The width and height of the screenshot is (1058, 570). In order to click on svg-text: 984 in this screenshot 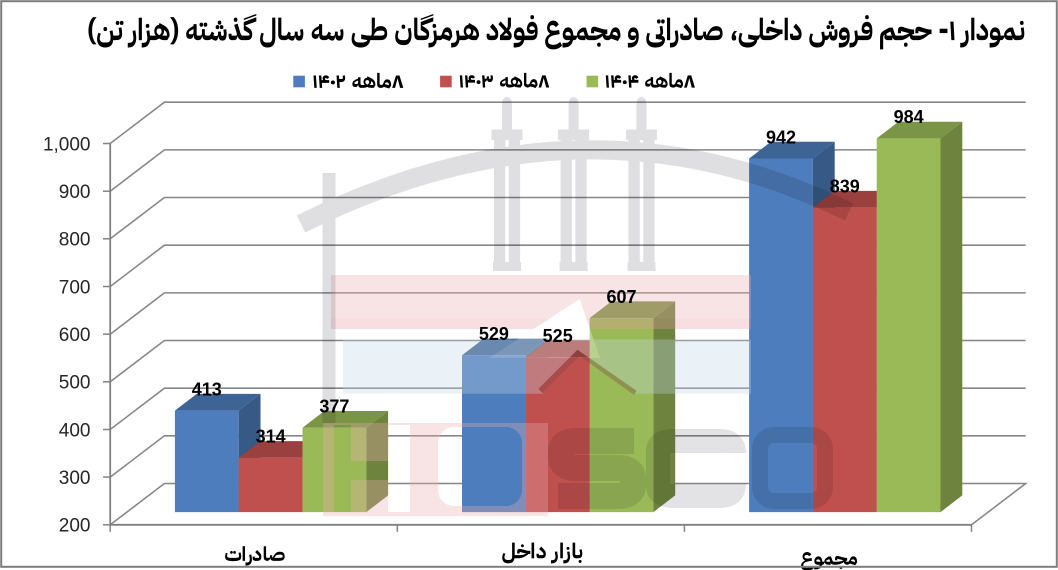, I will do `click(909, 117)`.